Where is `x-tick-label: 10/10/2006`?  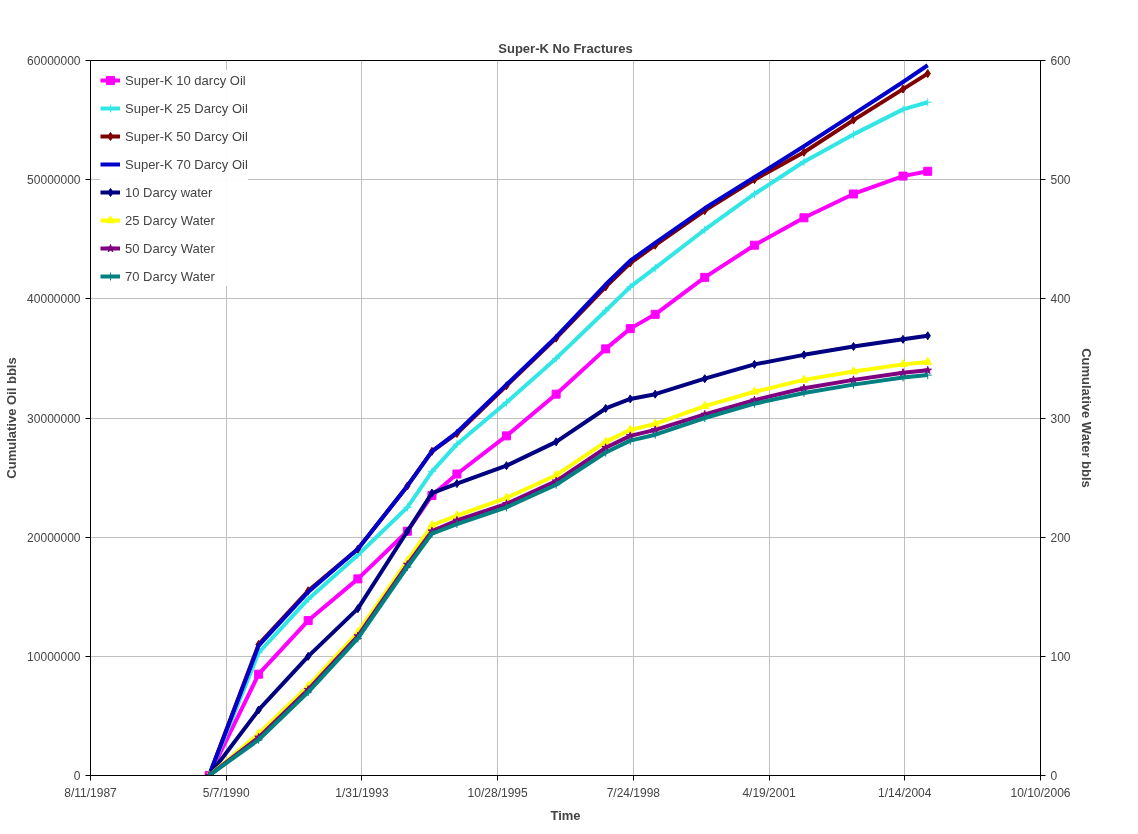 x-tick-label: 10/10/2006 is located at coordinates (1040, 792).